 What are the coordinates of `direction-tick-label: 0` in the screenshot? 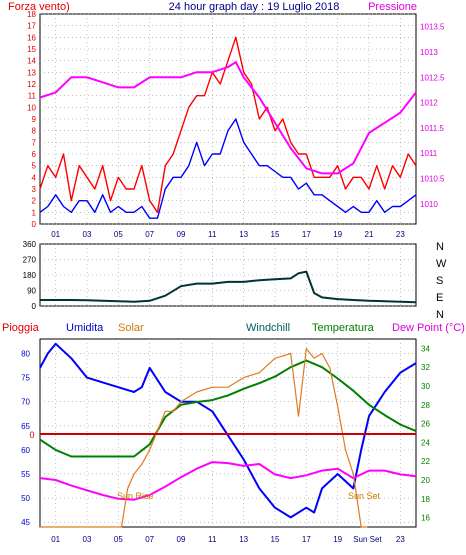 It's located at (34, 306).